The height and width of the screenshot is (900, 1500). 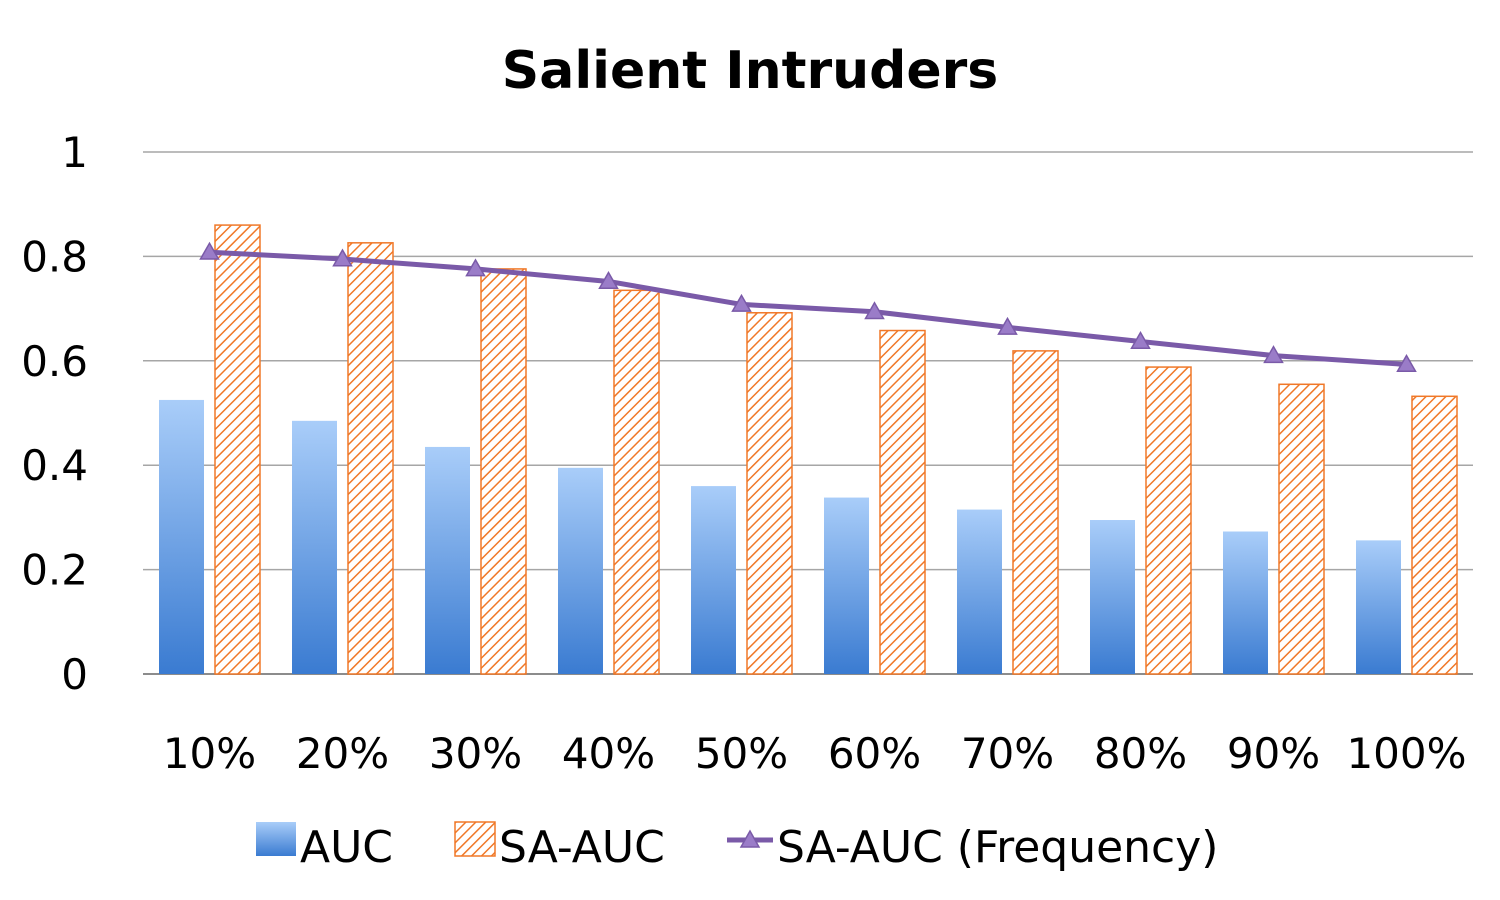 What do you see at coordinates (342, 753) in the screenshot?
I see `x-tick-label: 20%` at bounding box center [342, 753].